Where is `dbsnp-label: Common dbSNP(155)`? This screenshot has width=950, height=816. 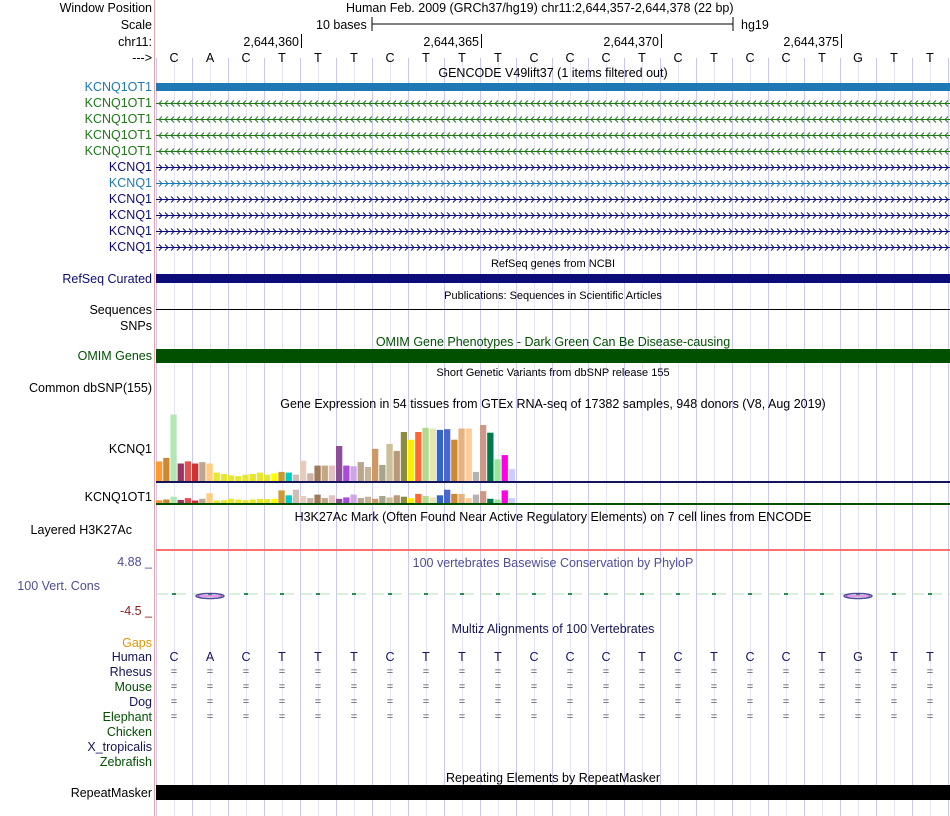
dbsnp-label: Common dbSNP(155) is located at coordinates (90, 388).